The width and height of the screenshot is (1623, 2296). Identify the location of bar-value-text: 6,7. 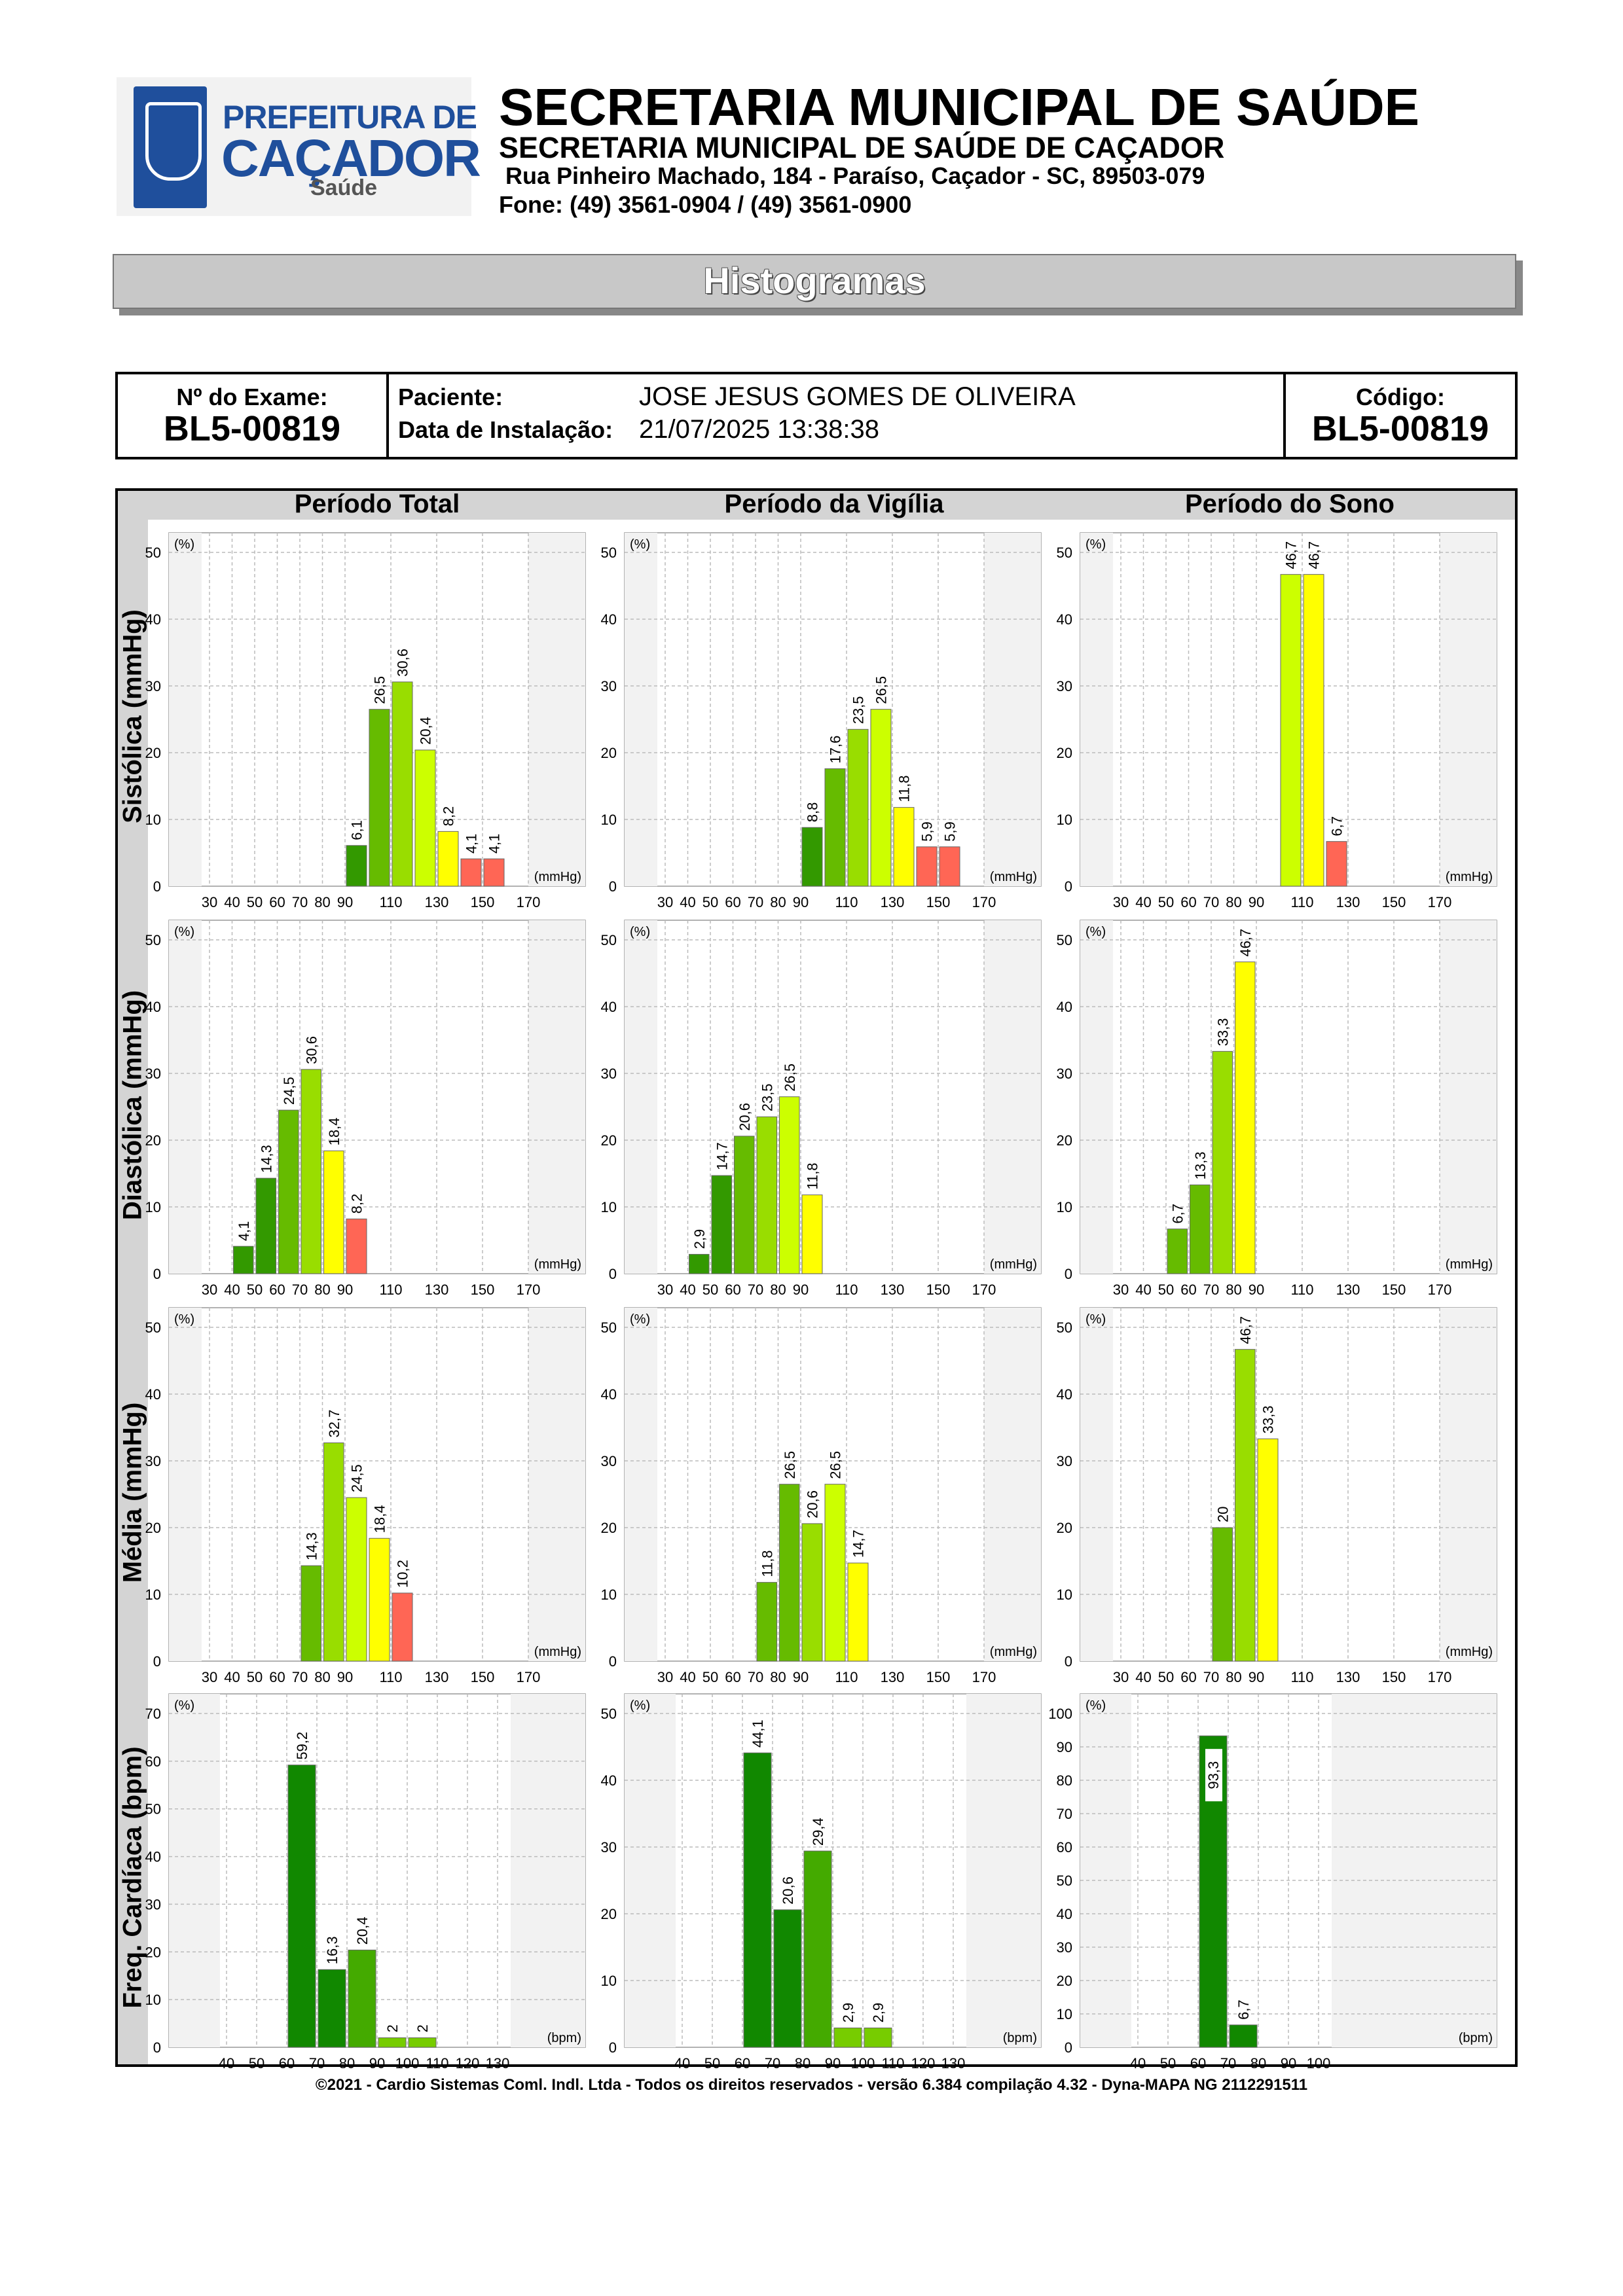
(1177, 1214).